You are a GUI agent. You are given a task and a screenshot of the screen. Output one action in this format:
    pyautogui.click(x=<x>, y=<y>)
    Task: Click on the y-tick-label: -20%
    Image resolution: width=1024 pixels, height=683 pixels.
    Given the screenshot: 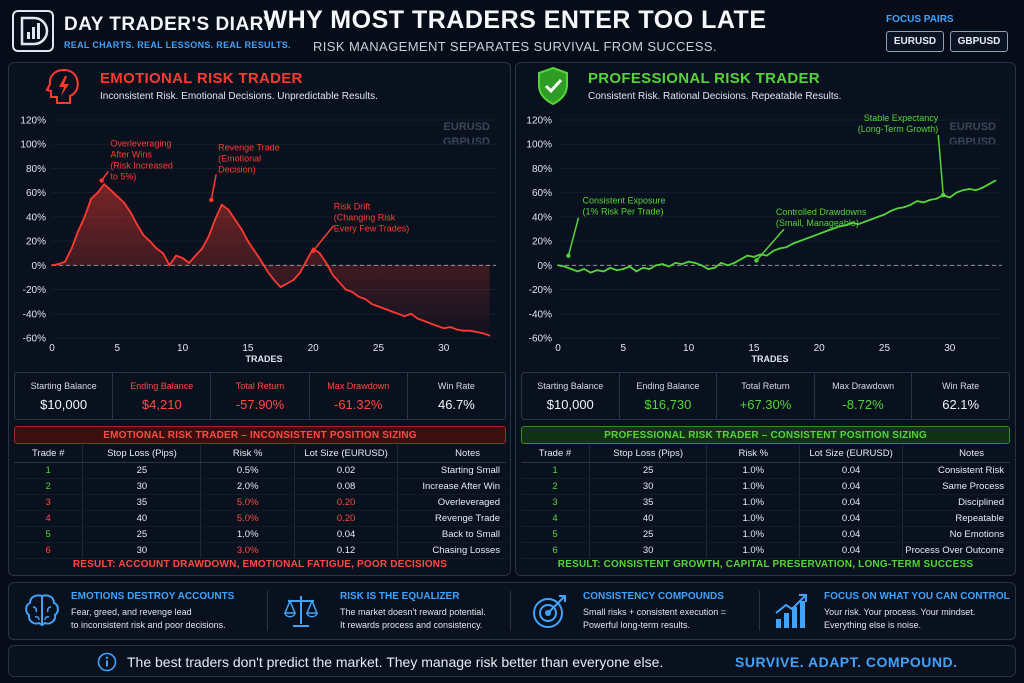 What is the action you would take?
    pyautogui.click(x=540, y=290)
    